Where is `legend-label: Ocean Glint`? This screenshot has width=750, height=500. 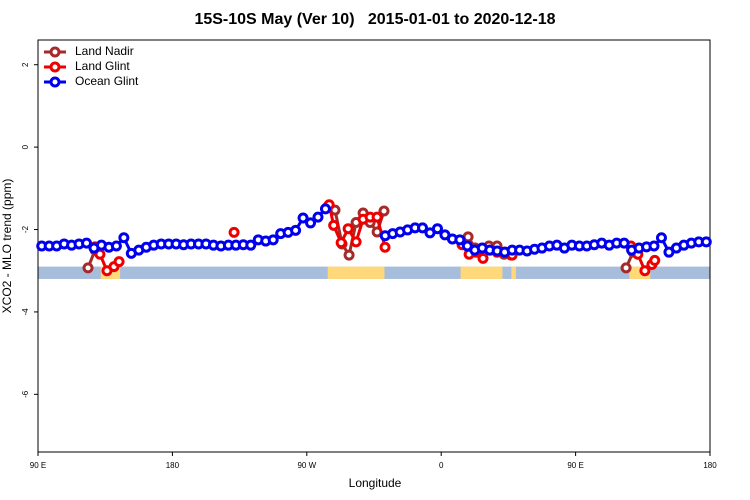
legend-label: Ocean Glint is located at coordinates (107, 81).